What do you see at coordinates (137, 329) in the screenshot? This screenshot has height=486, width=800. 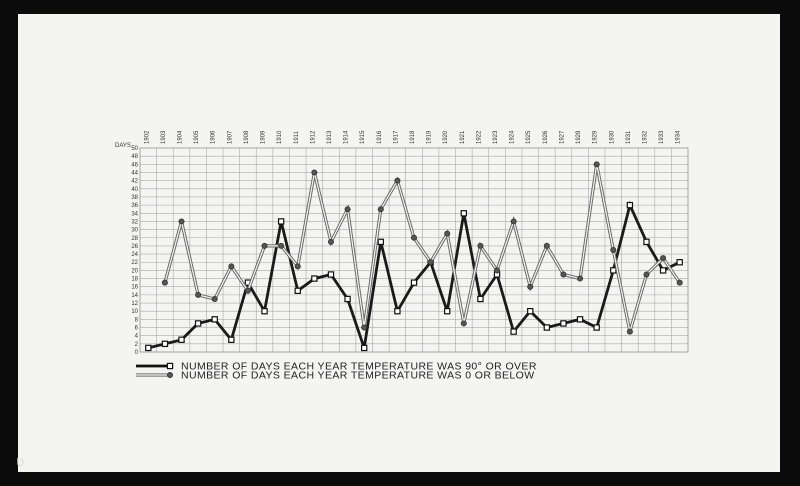 I see `y-tick-label: 6` at bounding box center [137, 329].